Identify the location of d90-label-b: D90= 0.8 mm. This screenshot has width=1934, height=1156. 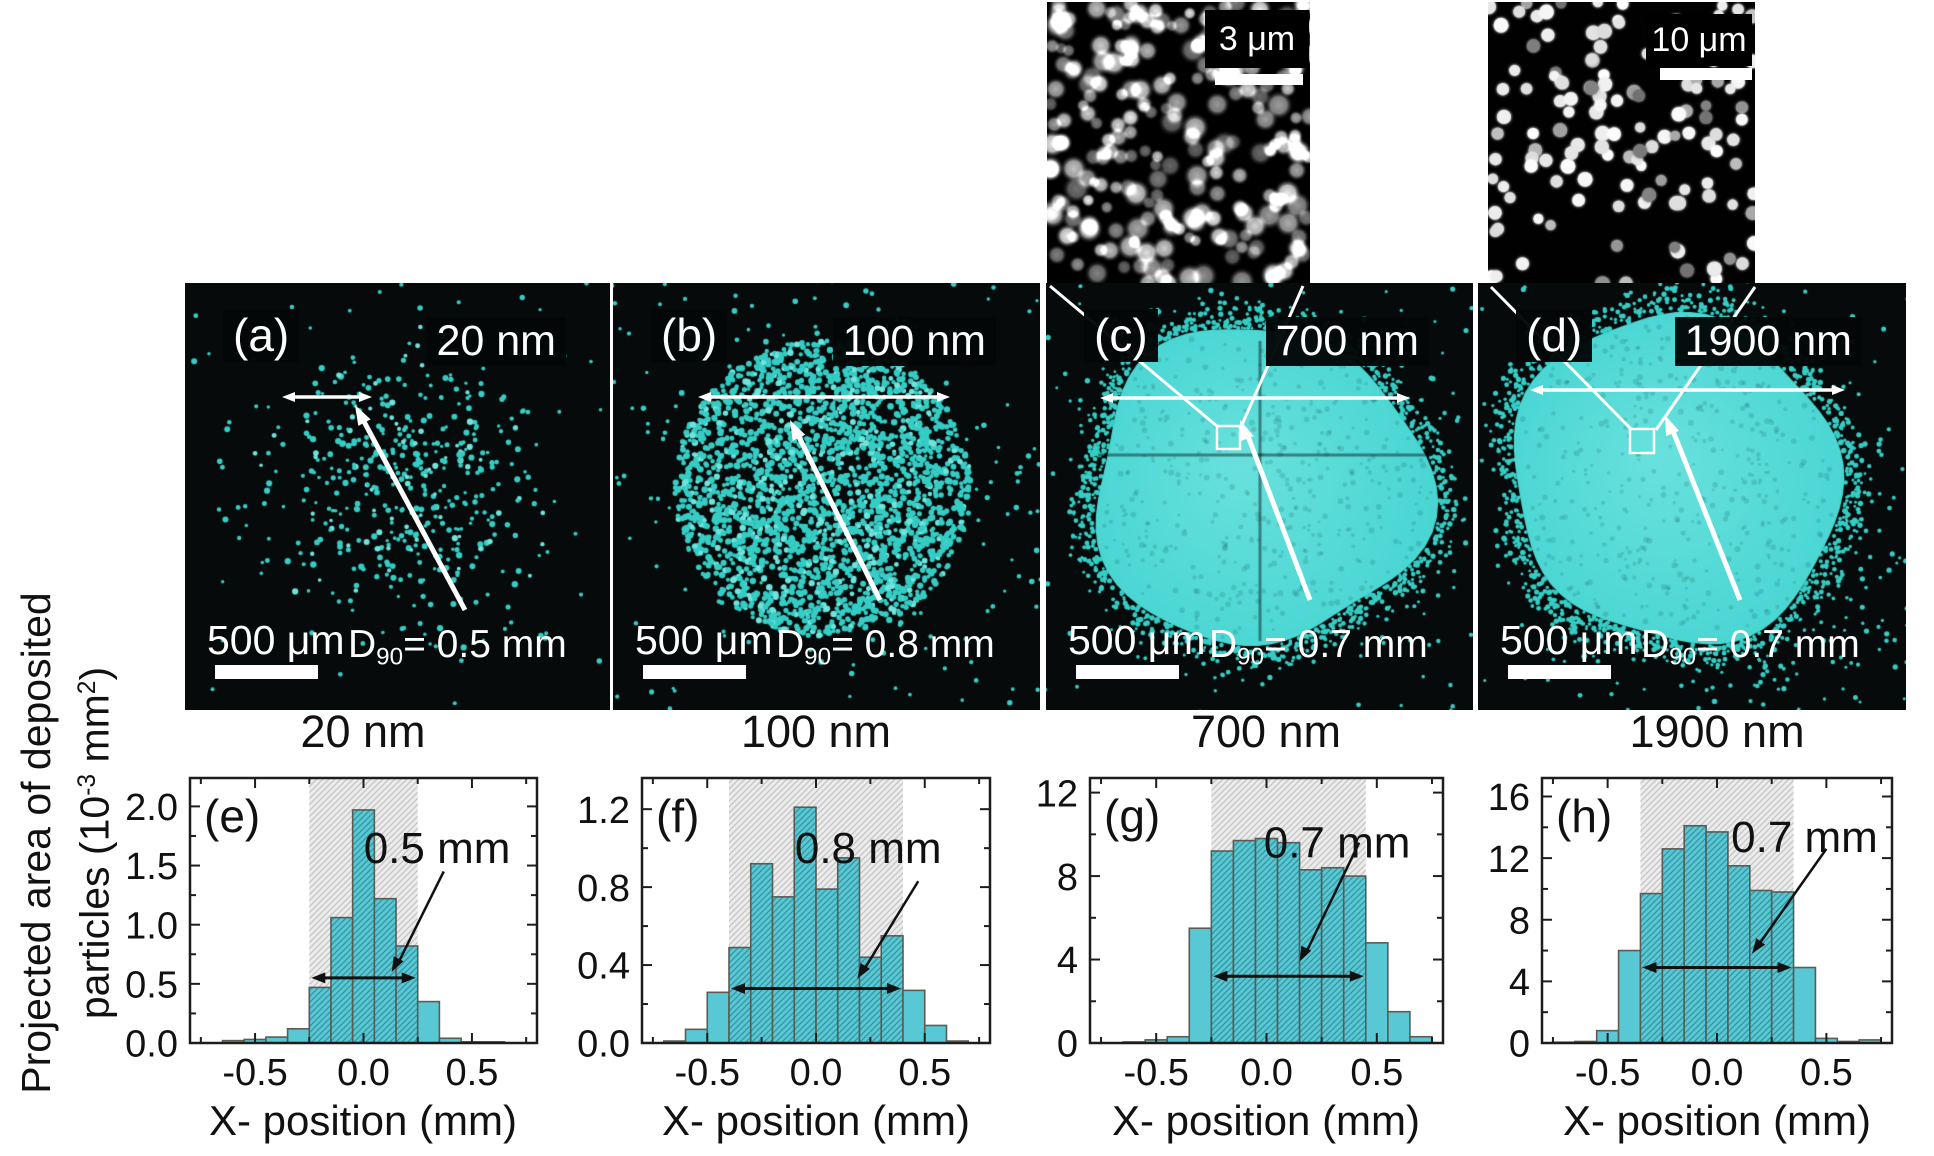
(885, 647).